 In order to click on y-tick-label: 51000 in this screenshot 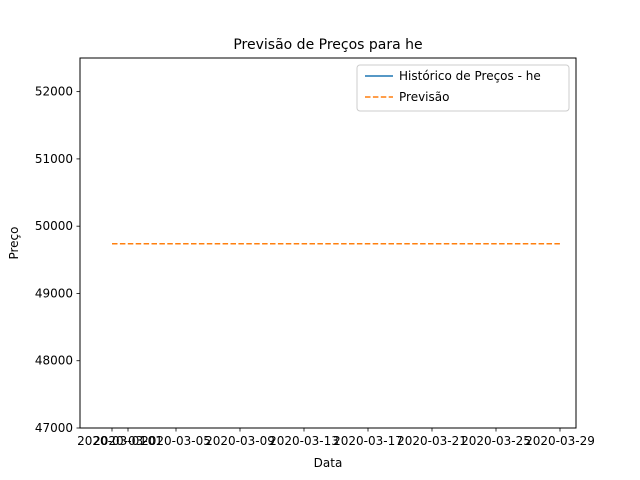, I will do `click(54, 159)`.